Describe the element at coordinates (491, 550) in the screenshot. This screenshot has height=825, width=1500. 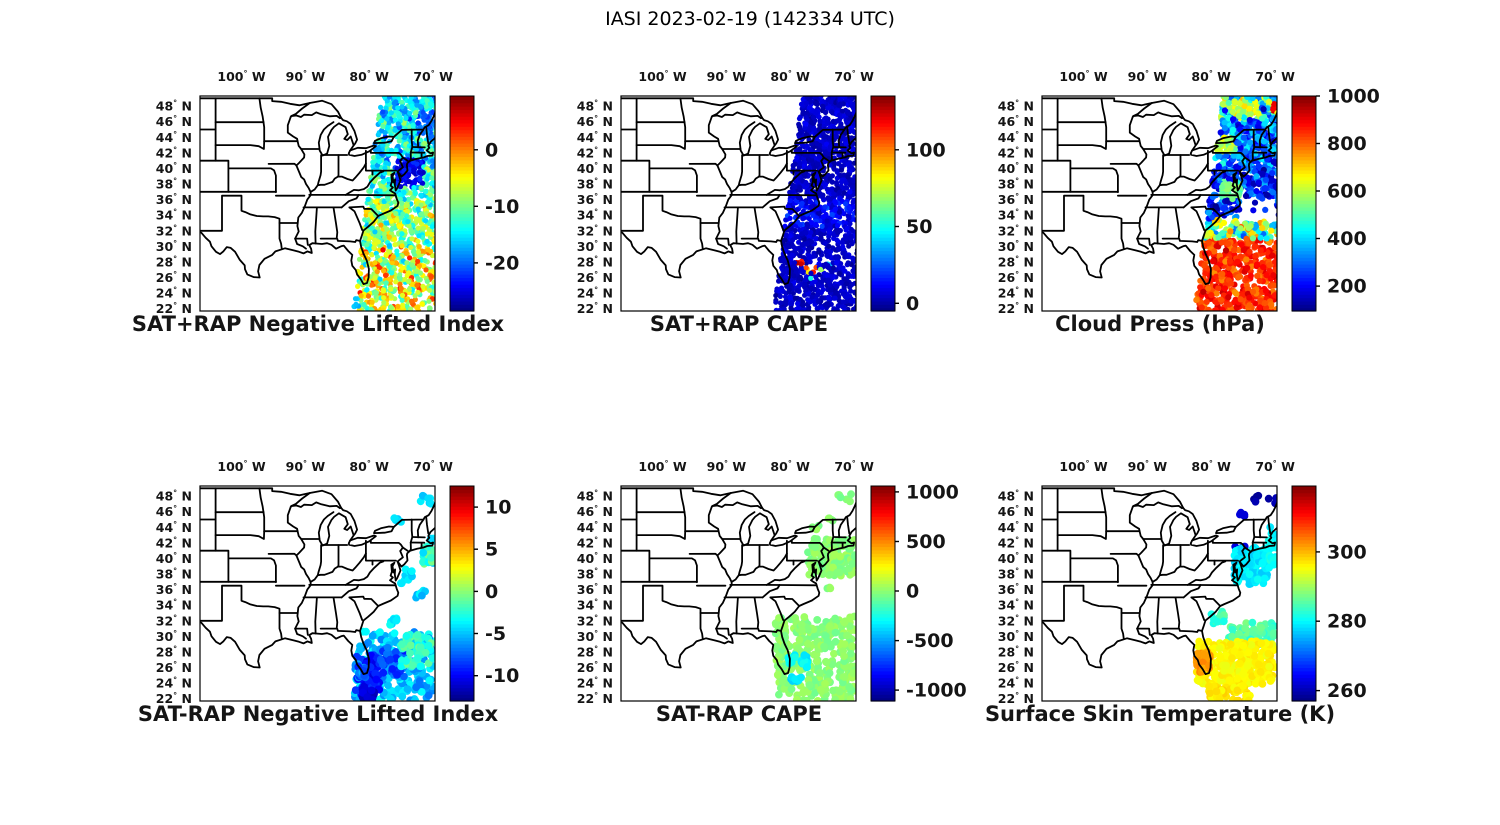
I see `colorbar-tick-label: 5` at that location.